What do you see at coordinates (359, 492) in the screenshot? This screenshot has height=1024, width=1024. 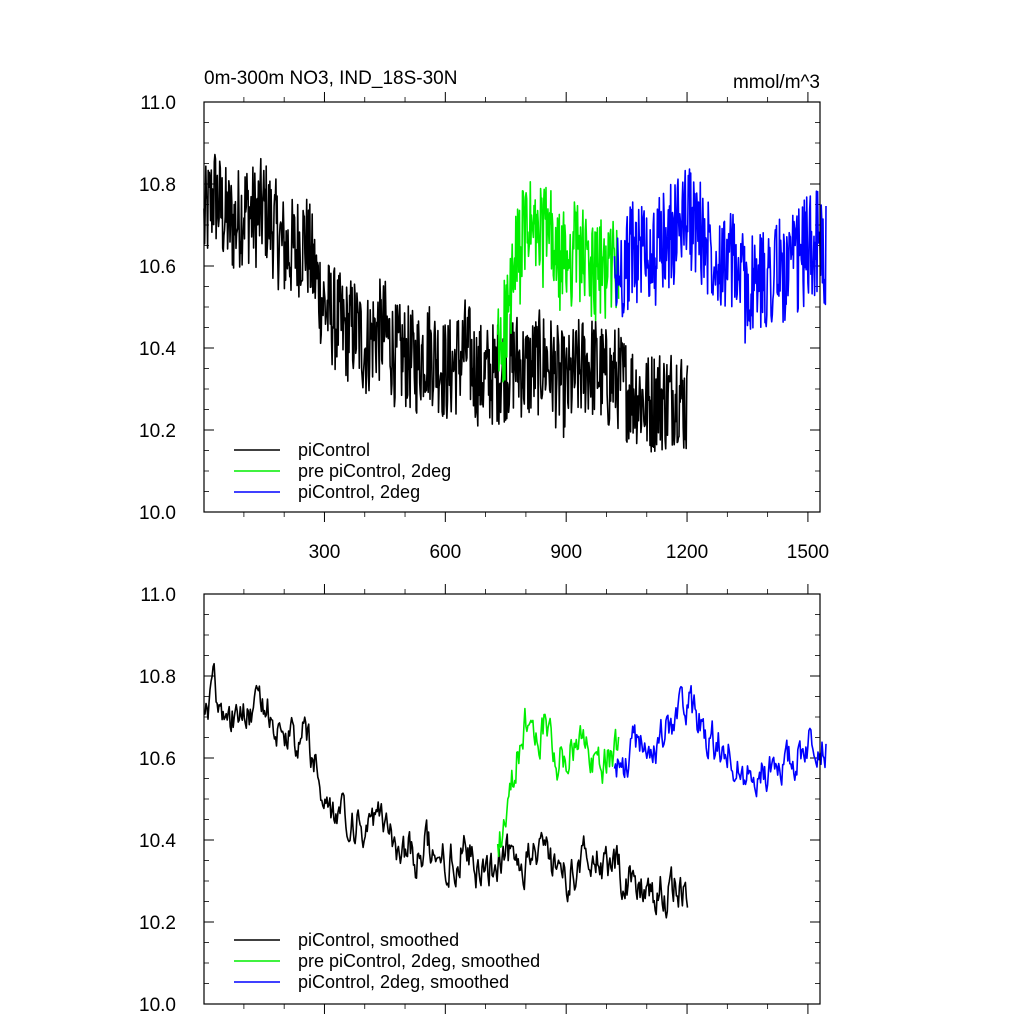 I see `legend-label: piControl, 2deg` at bounding box center [359, 492].